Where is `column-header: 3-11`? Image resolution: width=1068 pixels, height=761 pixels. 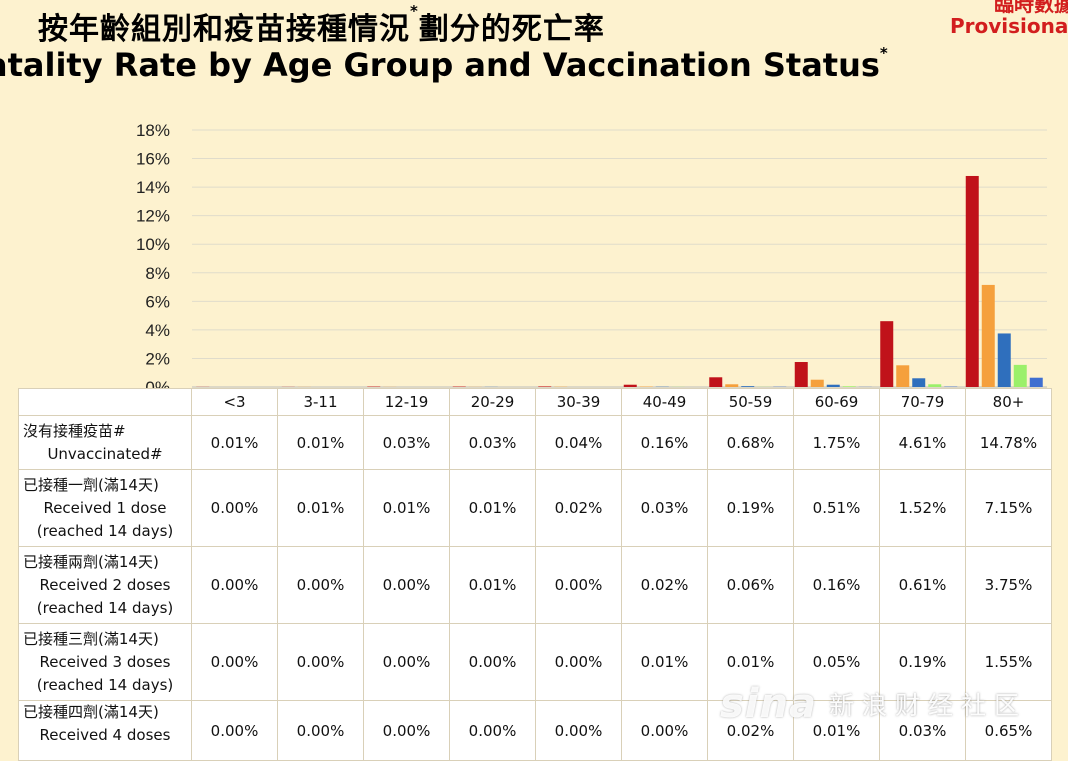
column-header: 3-11 is located at coordinates (321, 402).